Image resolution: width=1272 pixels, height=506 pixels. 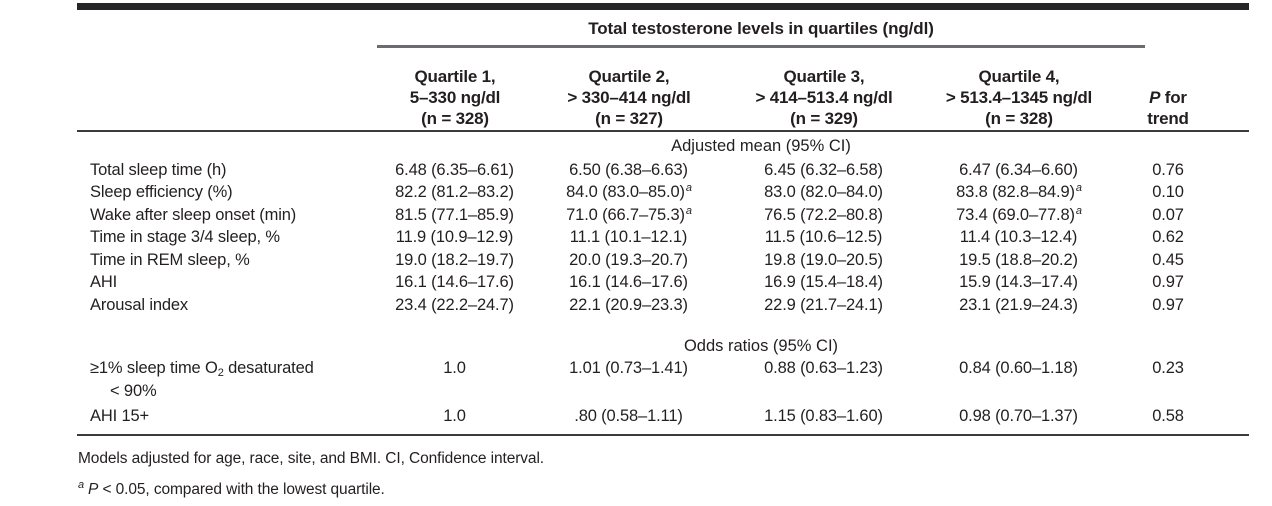 I want to click on cell-quartile-3: 1.15 (0.83–1.60), so click(x=824, y=416).